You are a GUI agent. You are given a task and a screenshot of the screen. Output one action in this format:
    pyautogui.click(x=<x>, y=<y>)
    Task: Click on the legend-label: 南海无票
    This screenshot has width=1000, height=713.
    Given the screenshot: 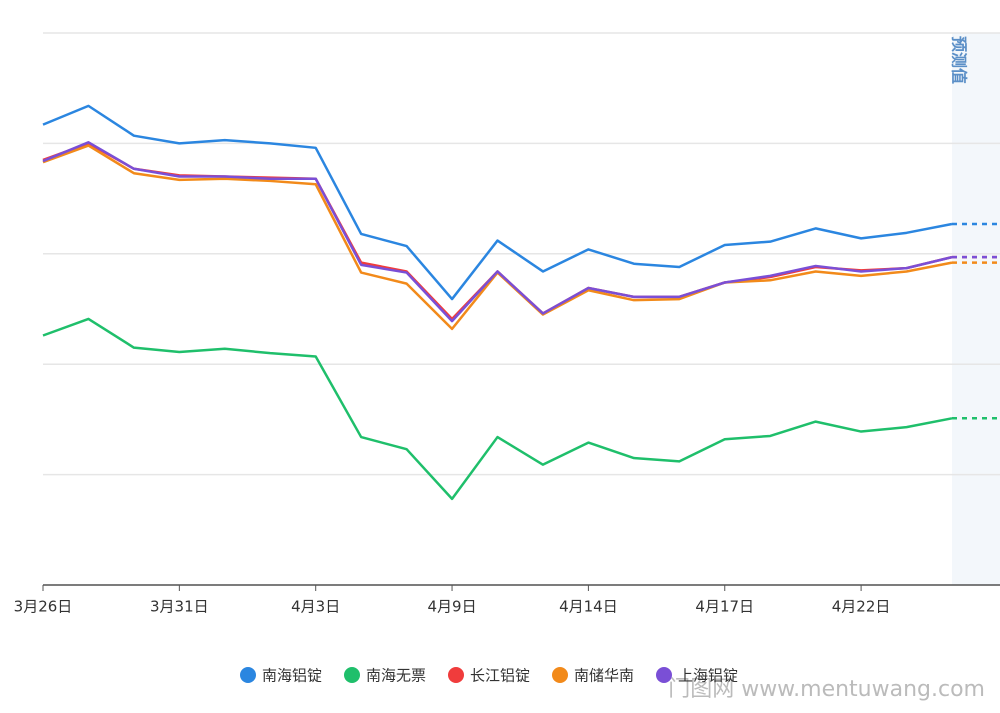 What is the action you would take?
    pyautogui.click(x=396, y=676)
    